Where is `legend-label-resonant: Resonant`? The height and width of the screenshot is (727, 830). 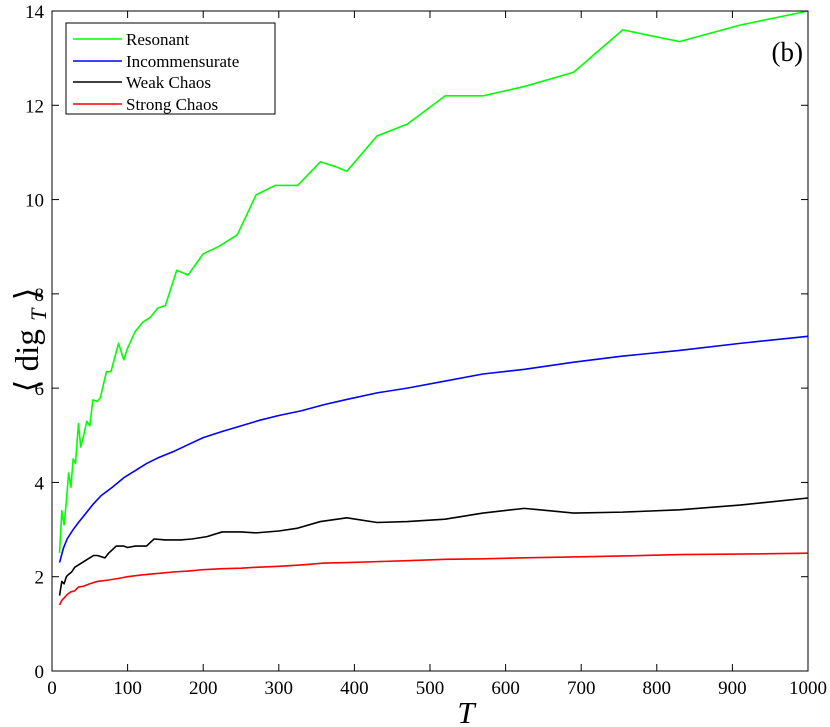
legend-label-resonant: Resonant is located at coordinates (158, 39).